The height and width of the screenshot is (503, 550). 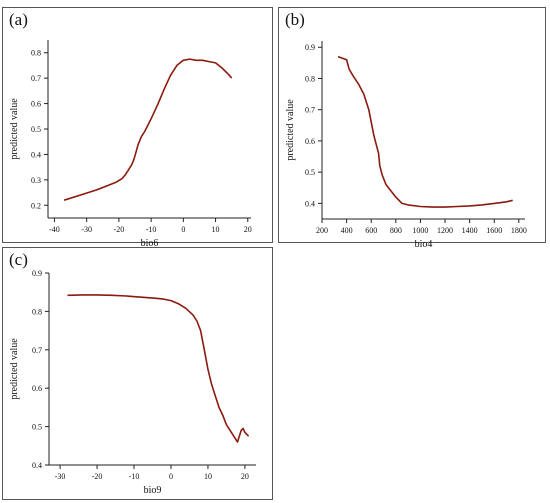 I want to click on x-axis-label: bio4, so click(x=424, y=244).